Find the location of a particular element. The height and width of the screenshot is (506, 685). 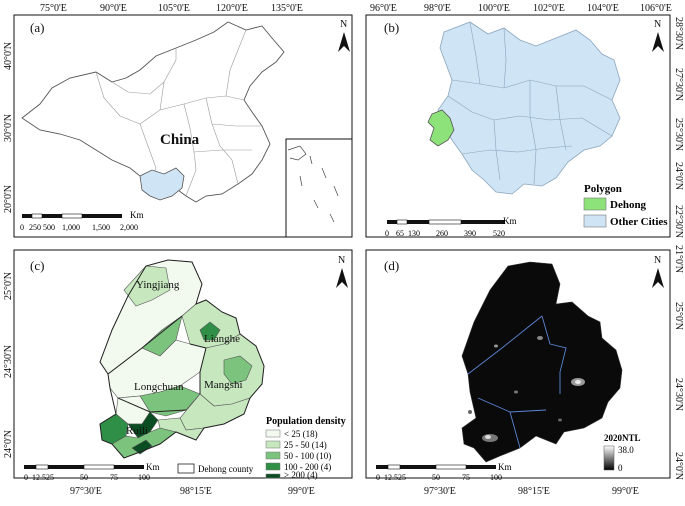

panel-label: (d) is located at coordinates (391, 265).